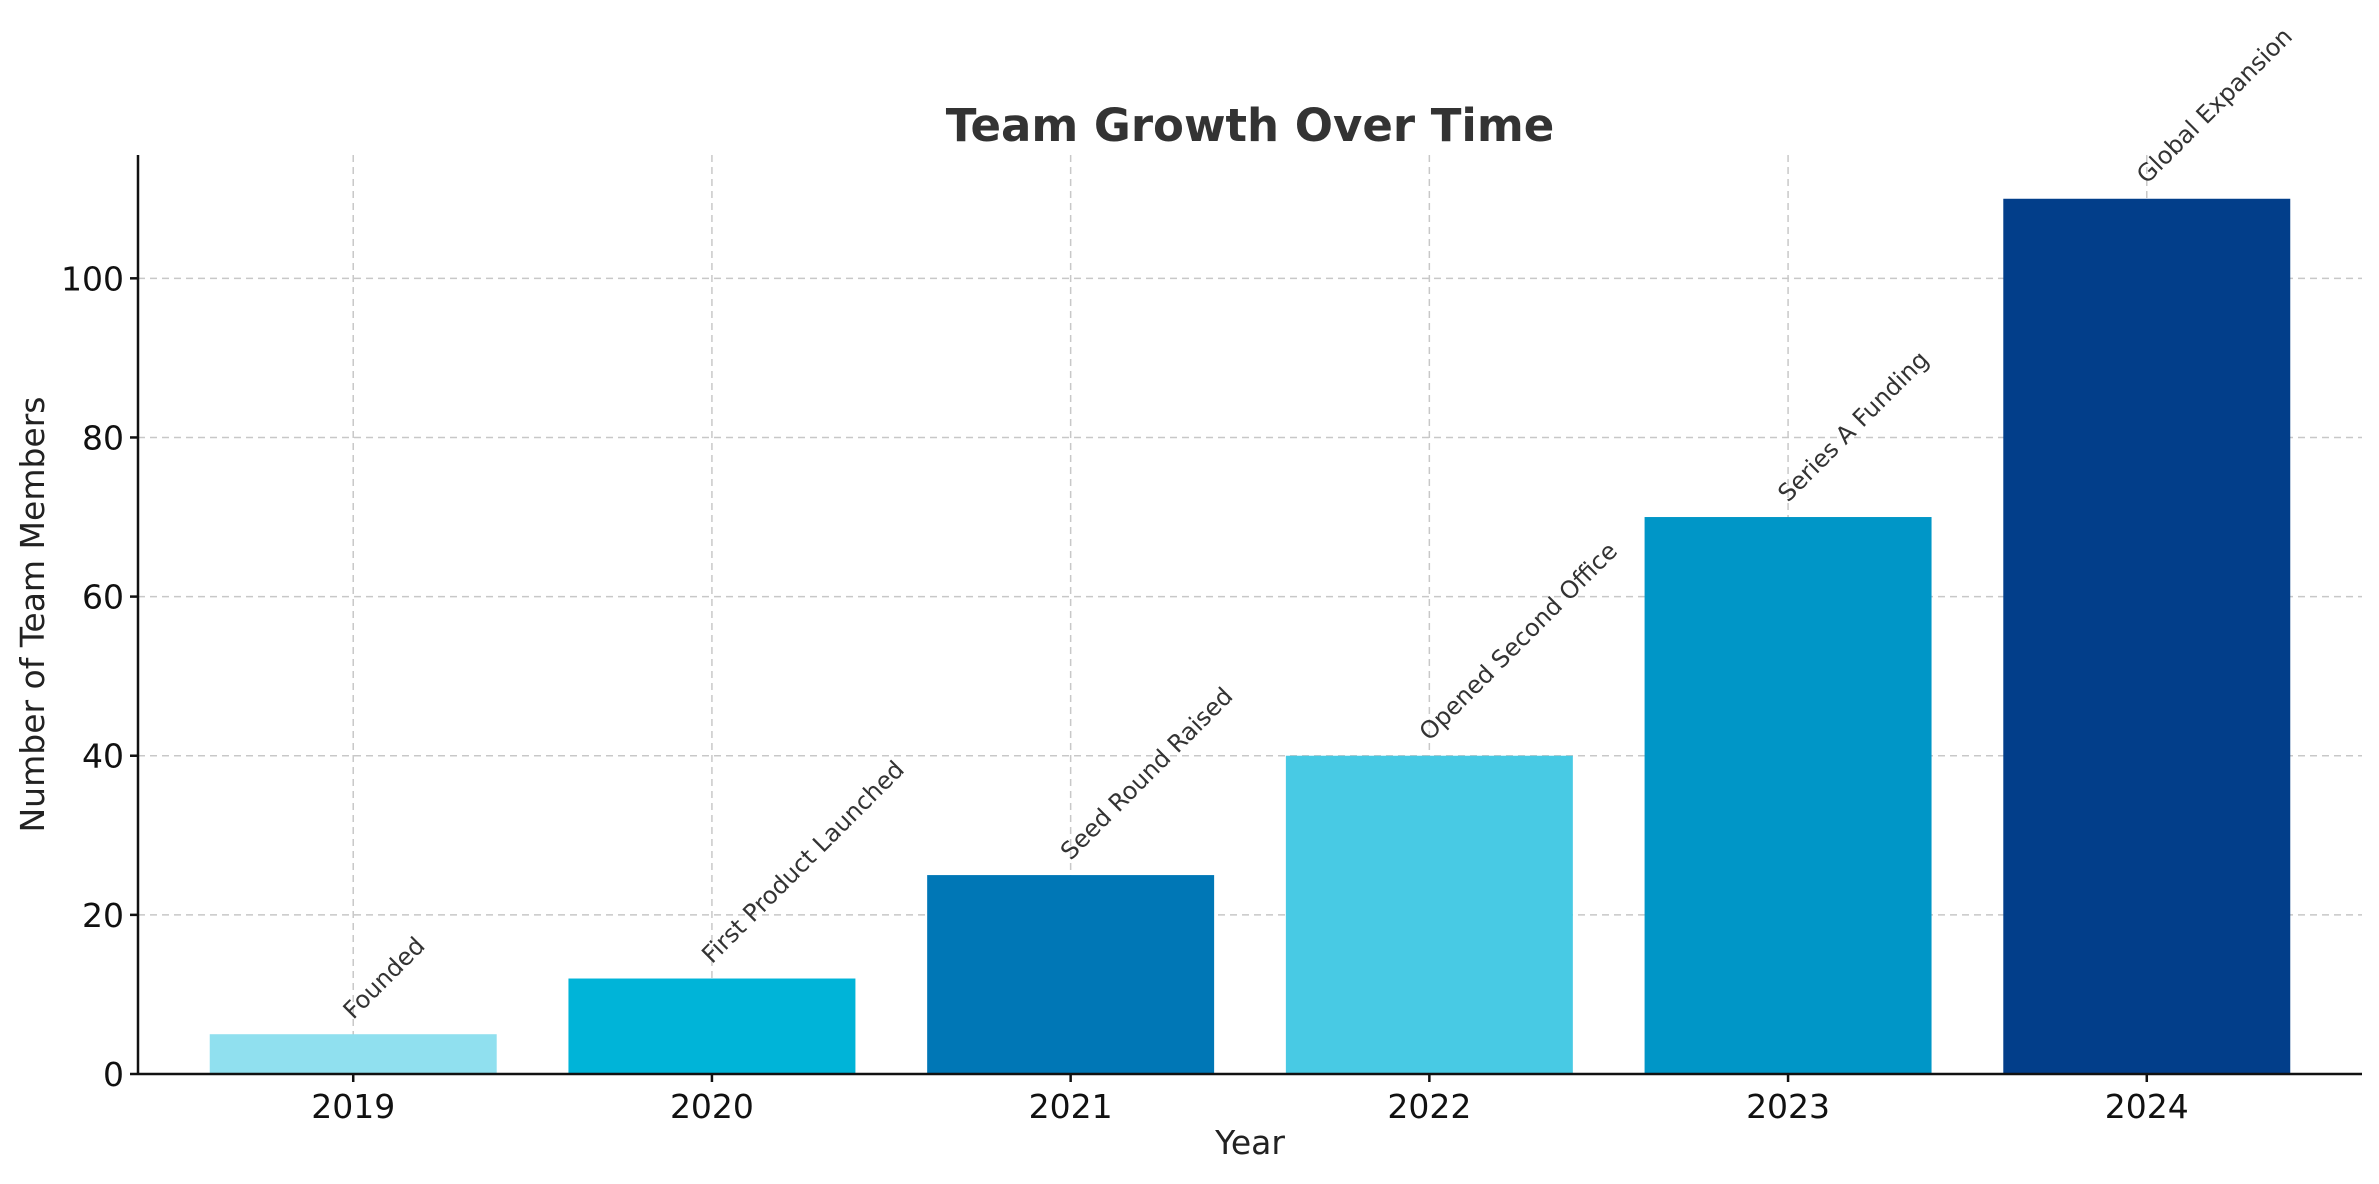  I want to click on x-tick-label: 2019, so click(353, 1106).